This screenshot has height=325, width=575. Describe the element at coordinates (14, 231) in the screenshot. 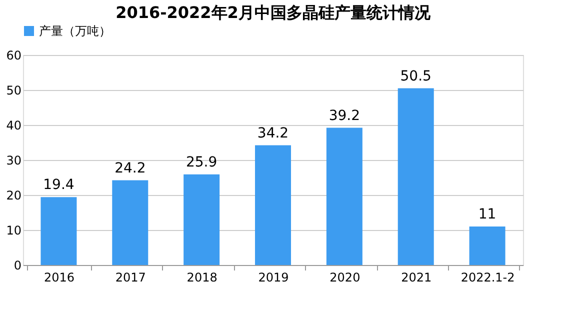

I see `y-tick-label: 10` at that location.